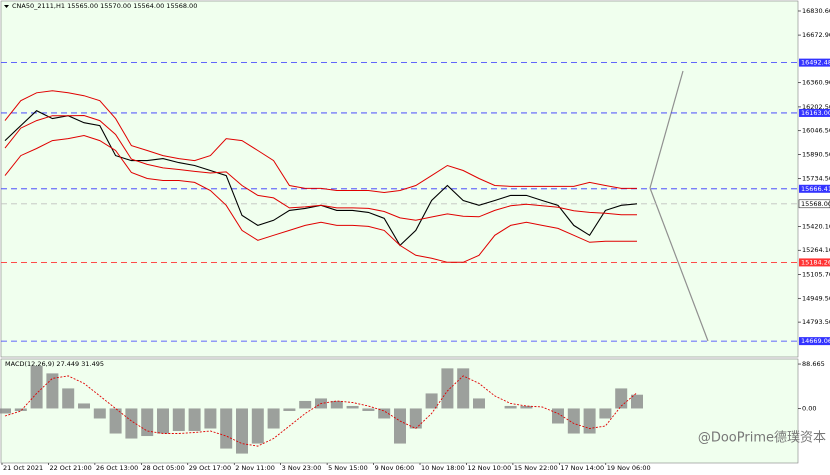 The width and height of the screenshot is (830, 475). Describe the element at coordinates (210, 467) in the screenshot. I see `x-tick-label: 29 Oct 17:00` at that location.